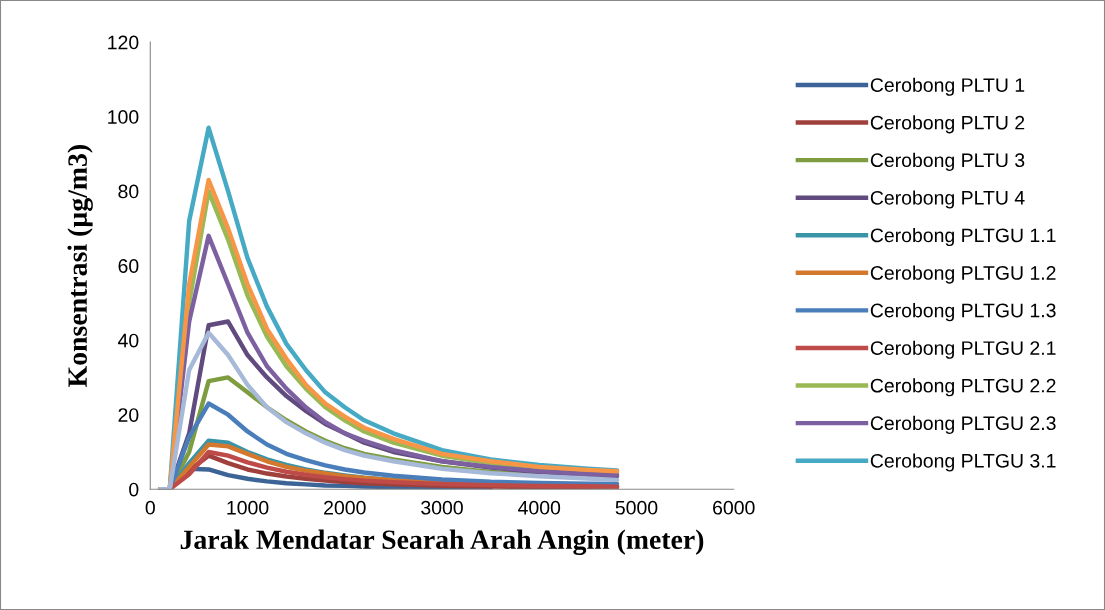 The width and height of the screenshot is (1105, 610). What do you see at coordinates (963, 462) in the screenshot?
I see `legend-label: Cerobong PLTGU 3.1` at bounding box center [963, 462].